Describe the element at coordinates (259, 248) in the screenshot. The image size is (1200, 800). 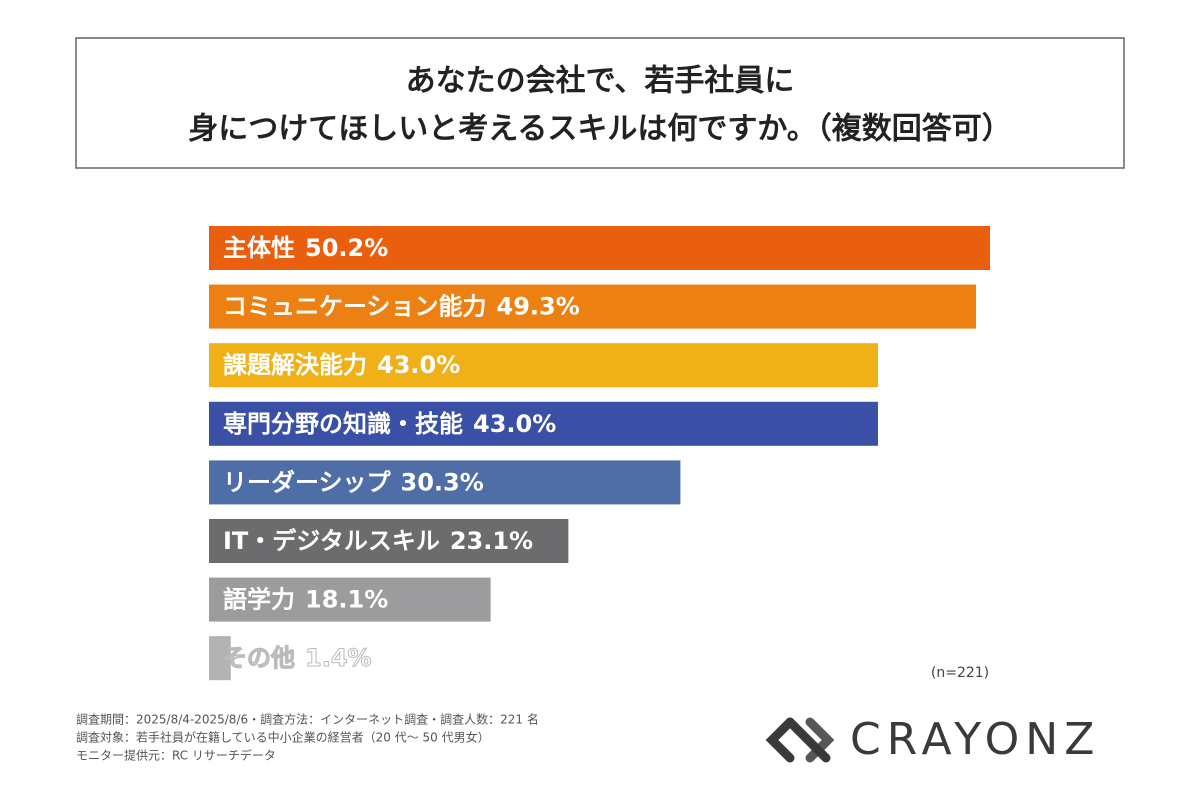
I see `category-label: 主体性` at that location.